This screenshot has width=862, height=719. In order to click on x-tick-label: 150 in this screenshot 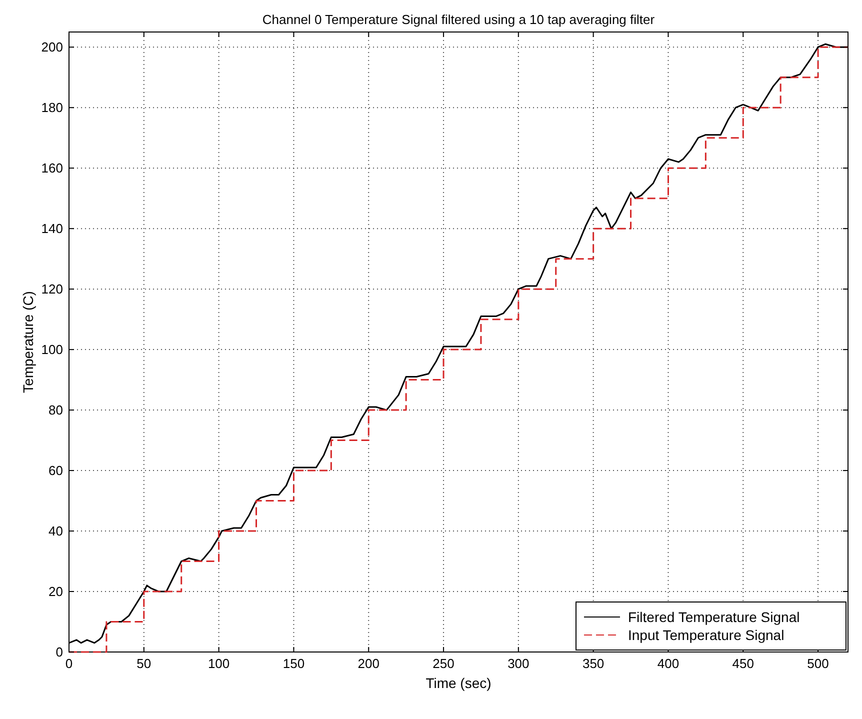, I will do `click(293, 663)`.